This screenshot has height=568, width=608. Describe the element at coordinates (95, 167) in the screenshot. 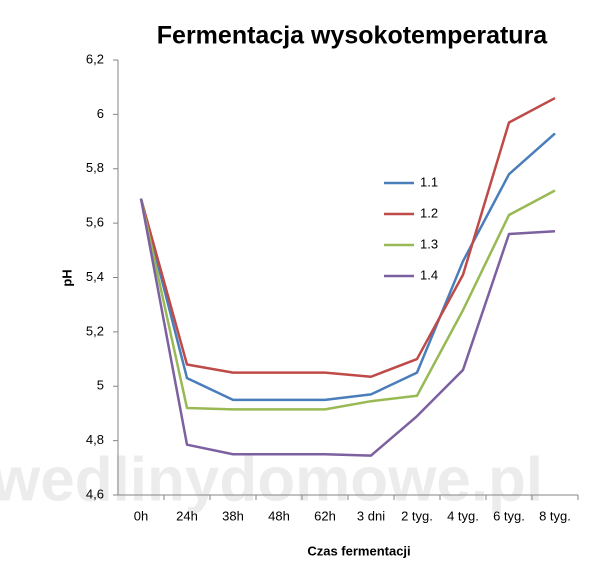

I see `y-tick-label: 5,8` at that location.